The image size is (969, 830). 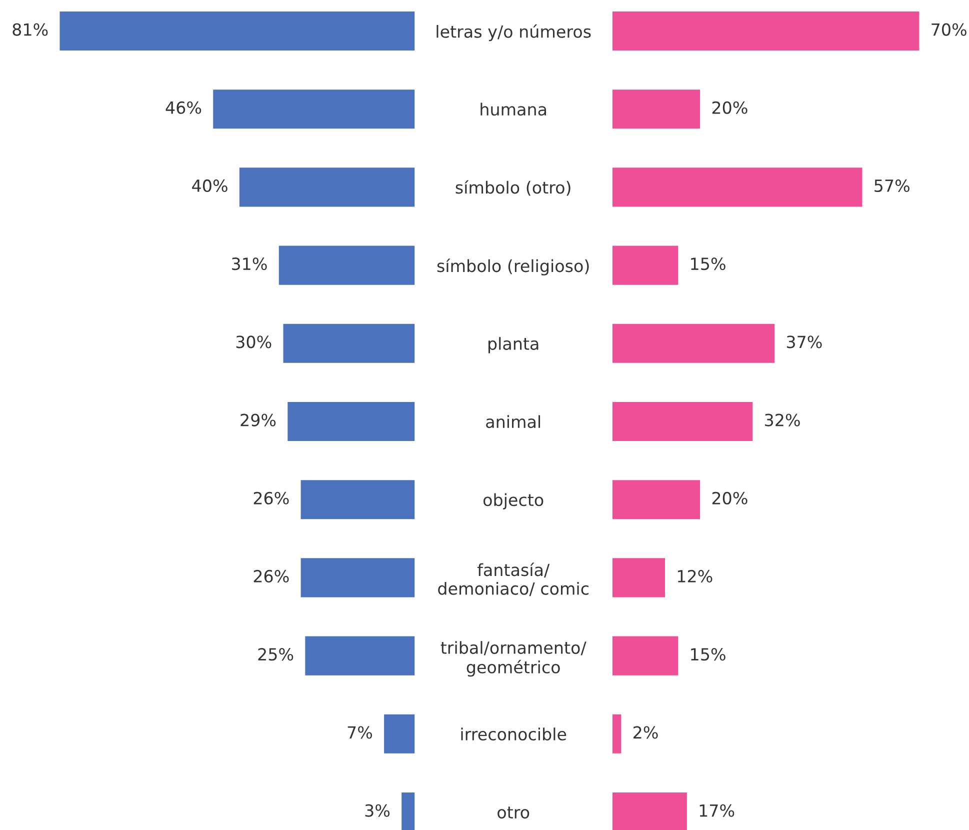 I want to click on data-label: 81%, so click(x=30, y=29).